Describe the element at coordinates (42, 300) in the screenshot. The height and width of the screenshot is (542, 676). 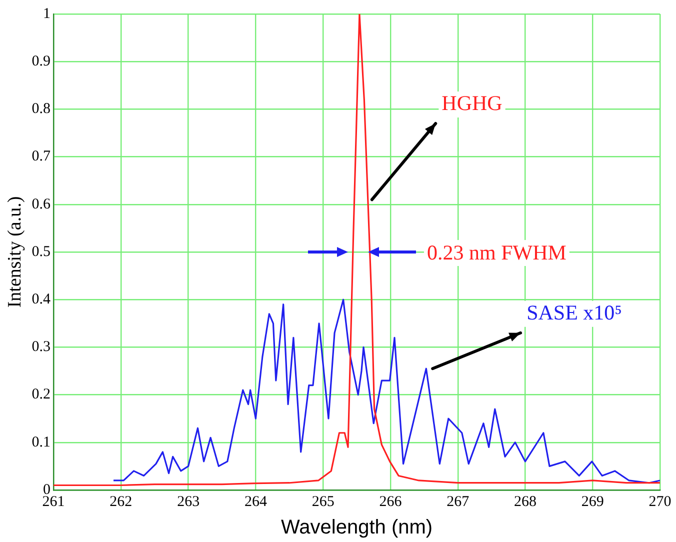
I see `y-tick-label: 0.4` at that location.